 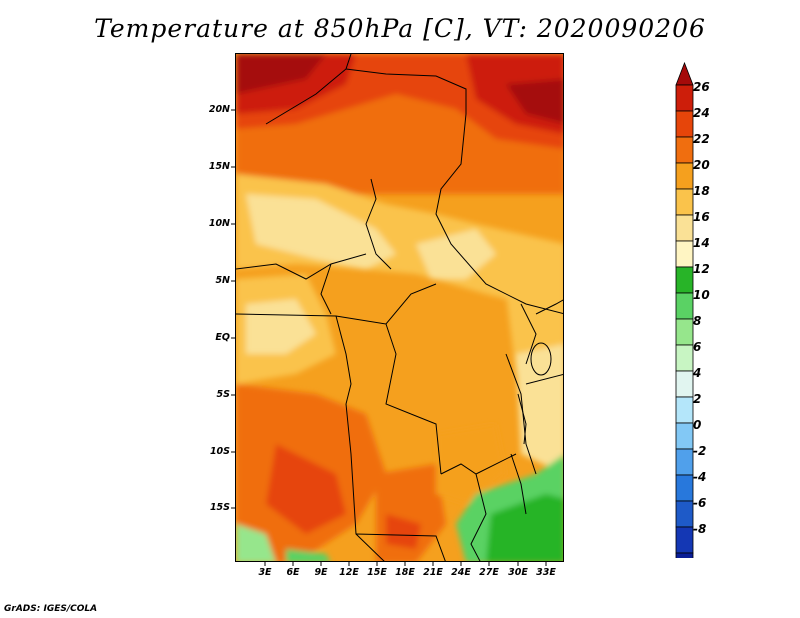 What do you see at coordinates (51, 609) in the screenshot?
I see `grads-credit: GrADS: IGES/COLA` at bounding box center [51, 609].